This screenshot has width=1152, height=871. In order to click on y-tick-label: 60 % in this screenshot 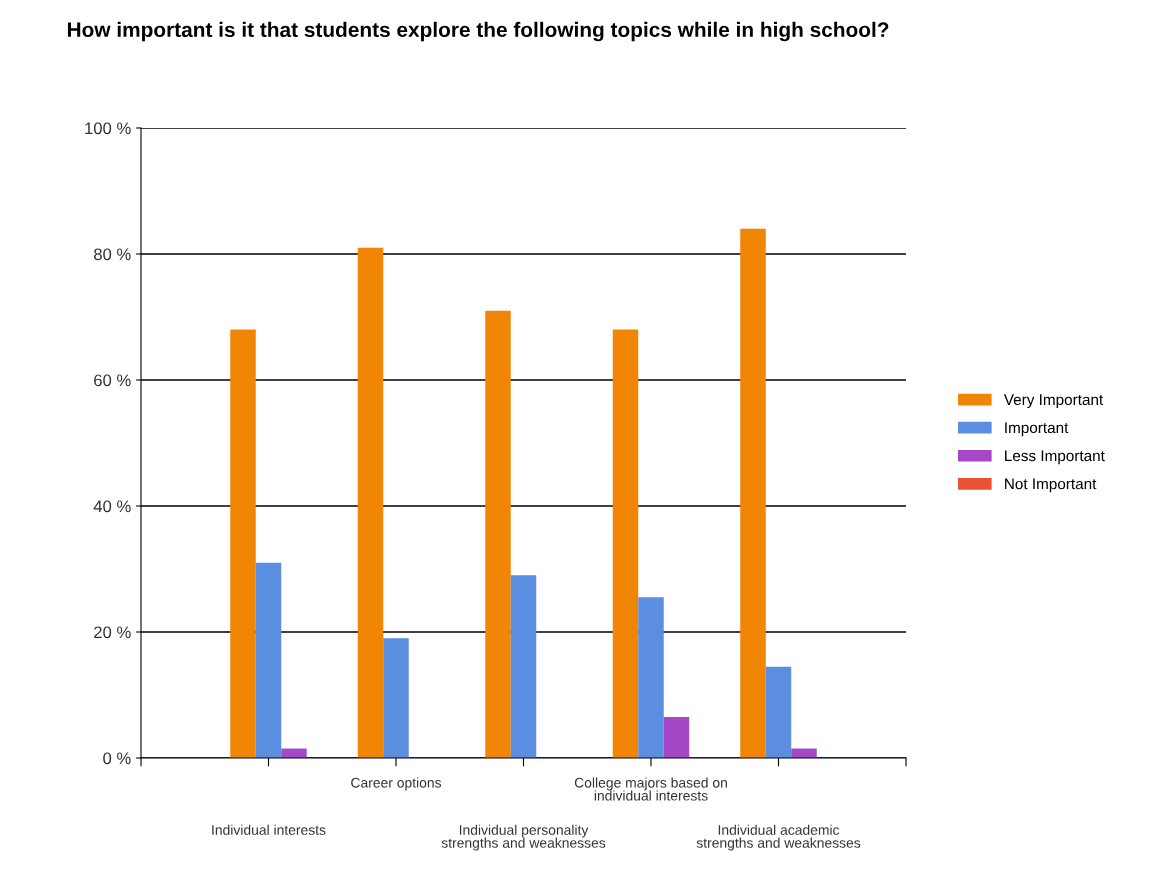, I will do `click(112, 380)`.